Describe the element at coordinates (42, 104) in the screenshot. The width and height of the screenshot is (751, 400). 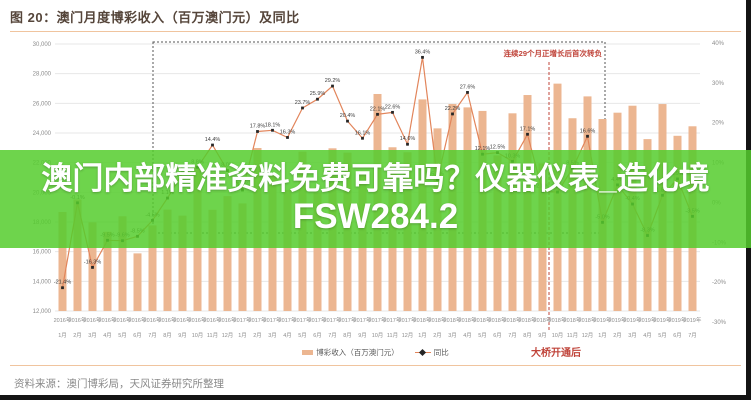
I see `y-axis-tick-label: 26,000` at that location.